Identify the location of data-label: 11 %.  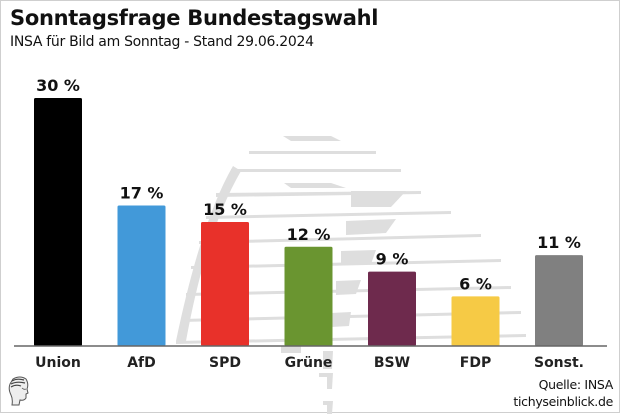
(559, 242).